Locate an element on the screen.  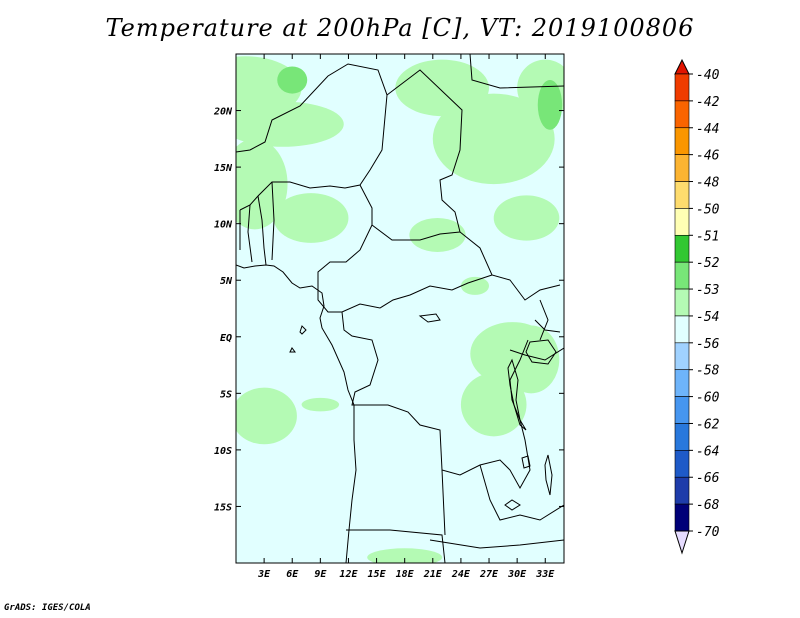
lon-tick-label: 18E is located at coordinates (405, 574).